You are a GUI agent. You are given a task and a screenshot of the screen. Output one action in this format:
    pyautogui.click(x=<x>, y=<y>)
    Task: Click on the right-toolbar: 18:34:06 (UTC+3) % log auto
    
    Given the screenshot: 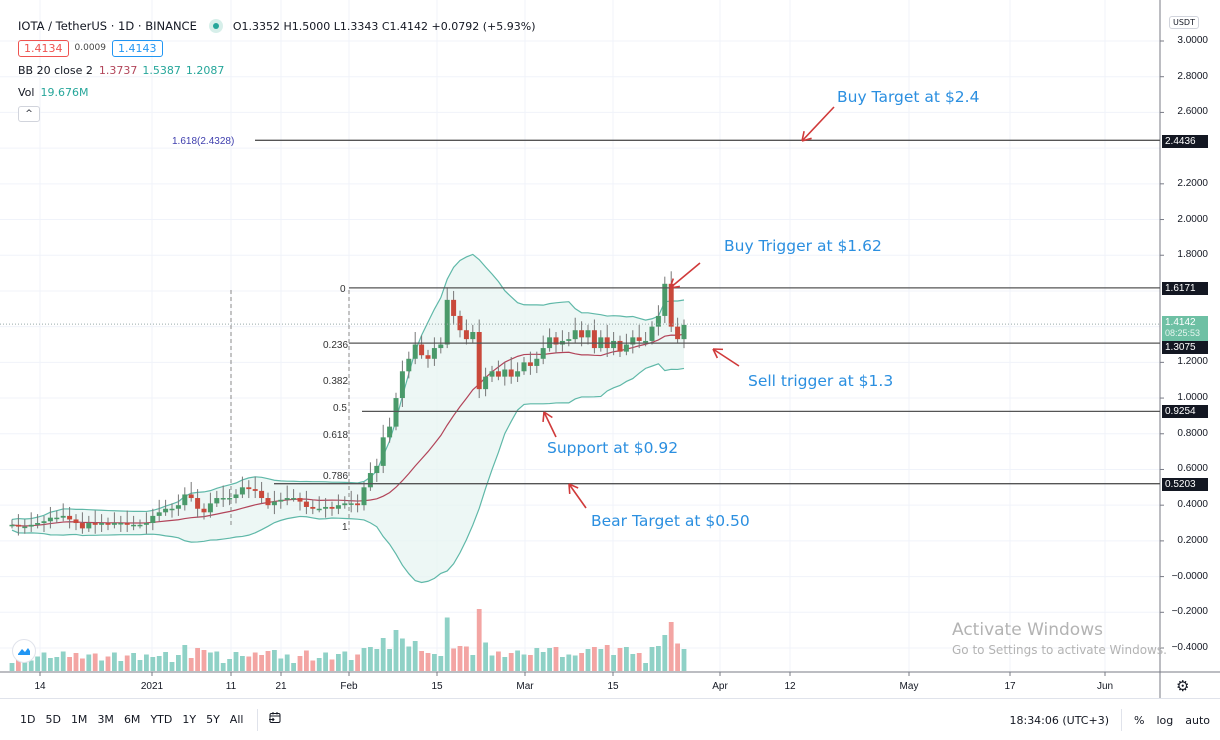 What is the action you would take?
    pyautogui.click(x=1109, y=719)
    